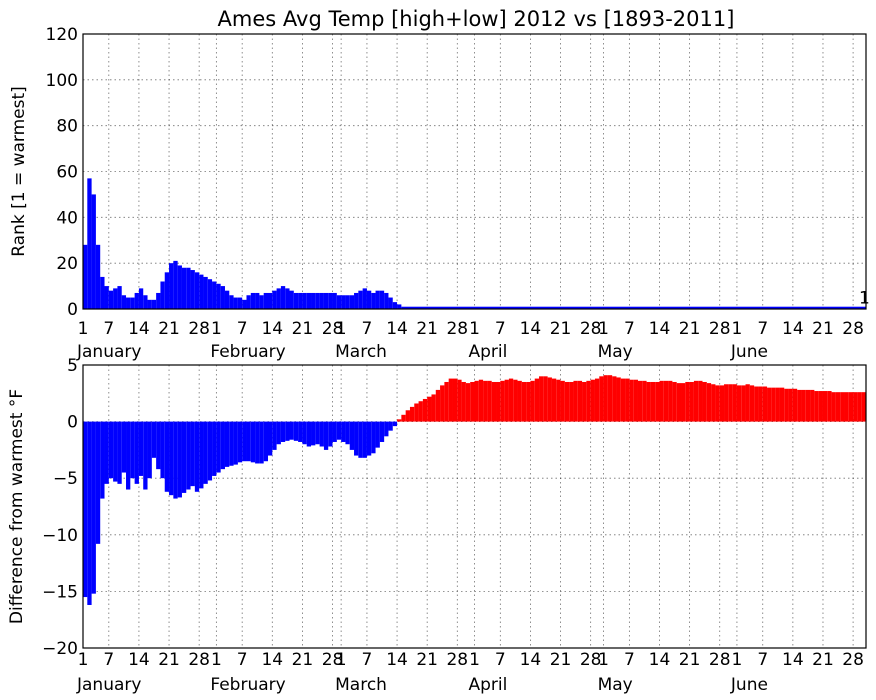 Image resolution: width=876 pixels, height=700 pixels. What do you see at coordinates (864, 299) in the screenshot?
I see `rank-end-annotation: 1` at bounding box center [864, 299].